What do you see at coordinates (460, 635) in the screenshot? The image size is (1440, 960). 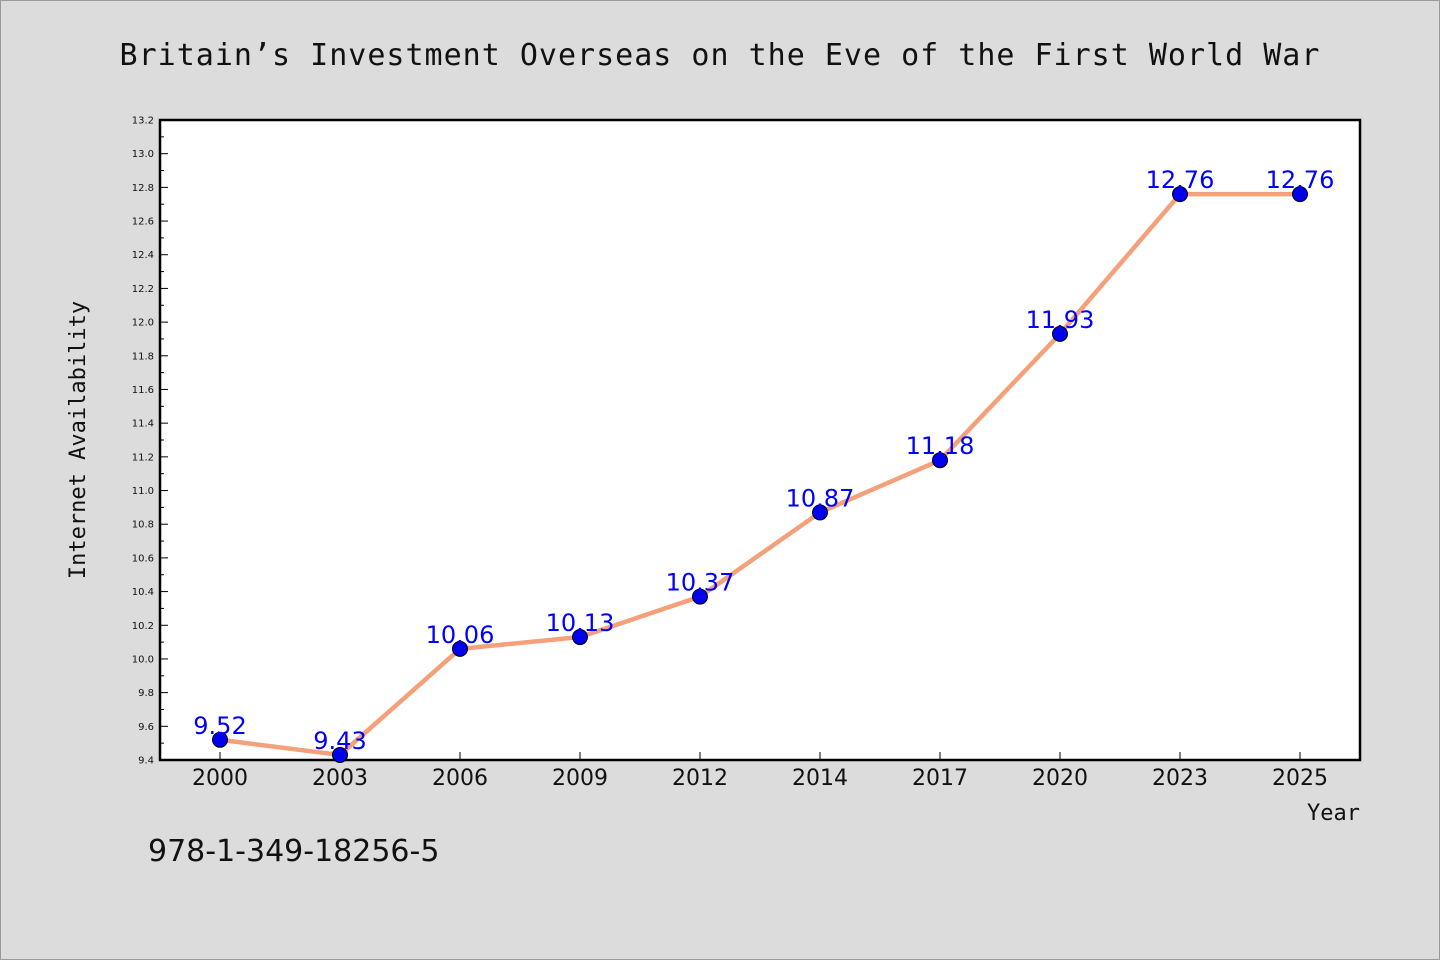 I see `data-label: 10.06` at bounding box center [460, 635].